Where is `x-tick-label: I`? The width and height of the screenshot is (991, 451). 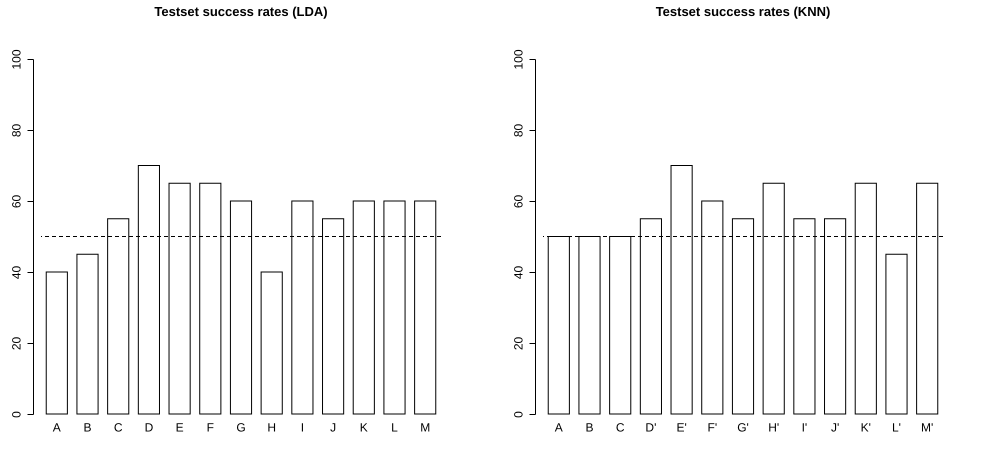 x-tick-label: I is located at coordinates (302, 427).